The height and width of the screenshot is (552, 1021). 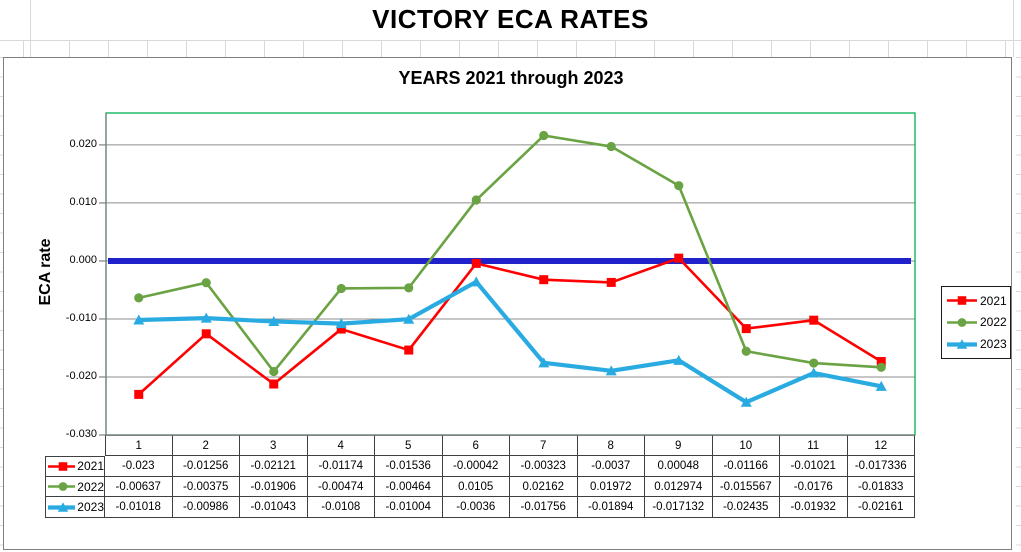 I want to click on legend-item-2021: 2021, so click(x=978, y=301).